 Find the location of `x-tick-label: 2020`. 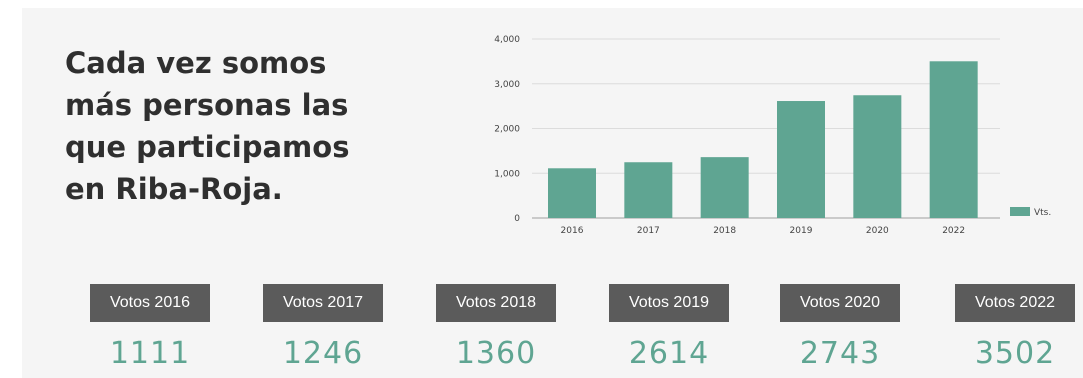

x-tick-label: 2020 is located at coordinates (877, 231).